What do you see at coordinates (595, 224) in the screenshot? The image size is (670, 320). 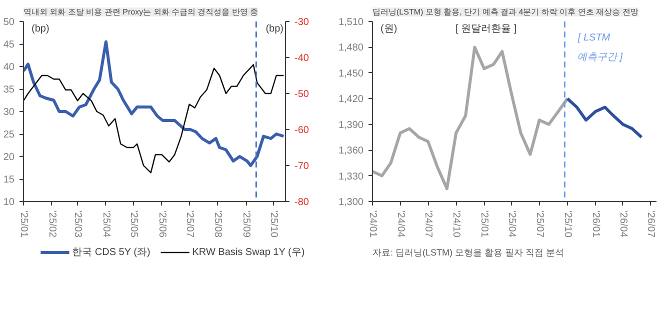 I see `x-tick-label: '26/01` at bounding box center [595, 224].